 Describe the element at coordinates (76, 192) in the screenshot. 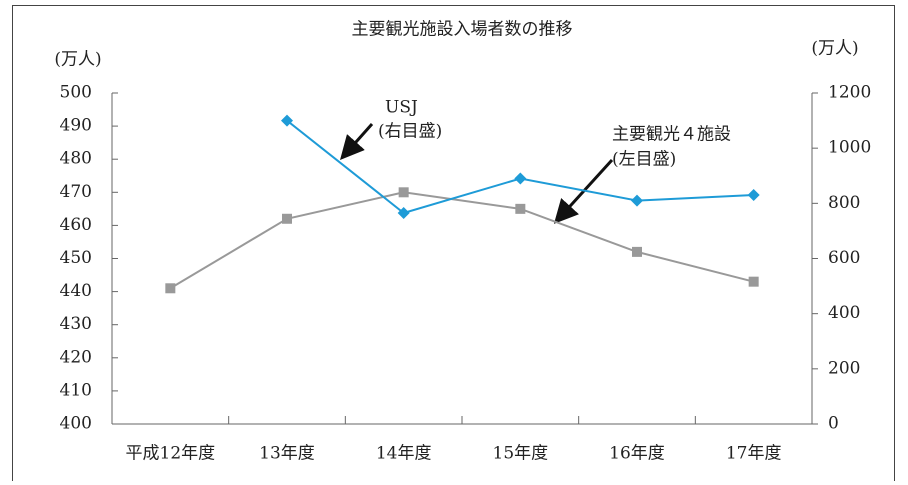

I see `y-tick-label: 470` at that location.